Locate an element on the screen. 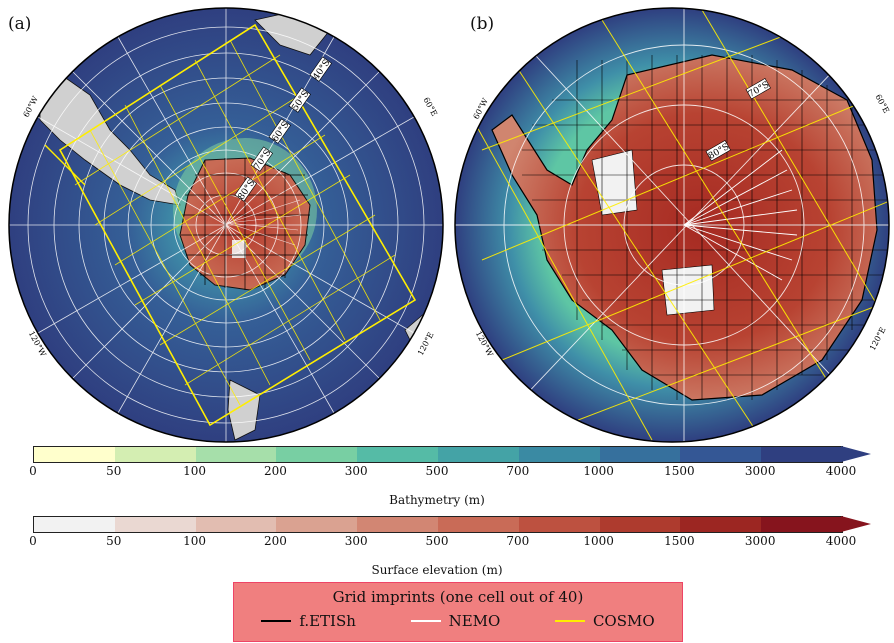  bathymetry-tick-2: 100 is located at coordinates (195, 471).